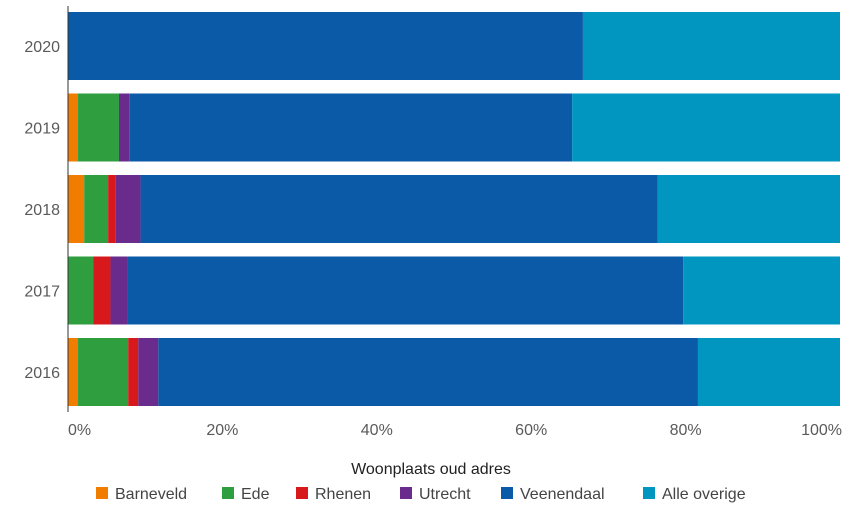  Describe the element at coordinates (255, 494) in the screenshot. I see `legend-label: Ede` at that location.